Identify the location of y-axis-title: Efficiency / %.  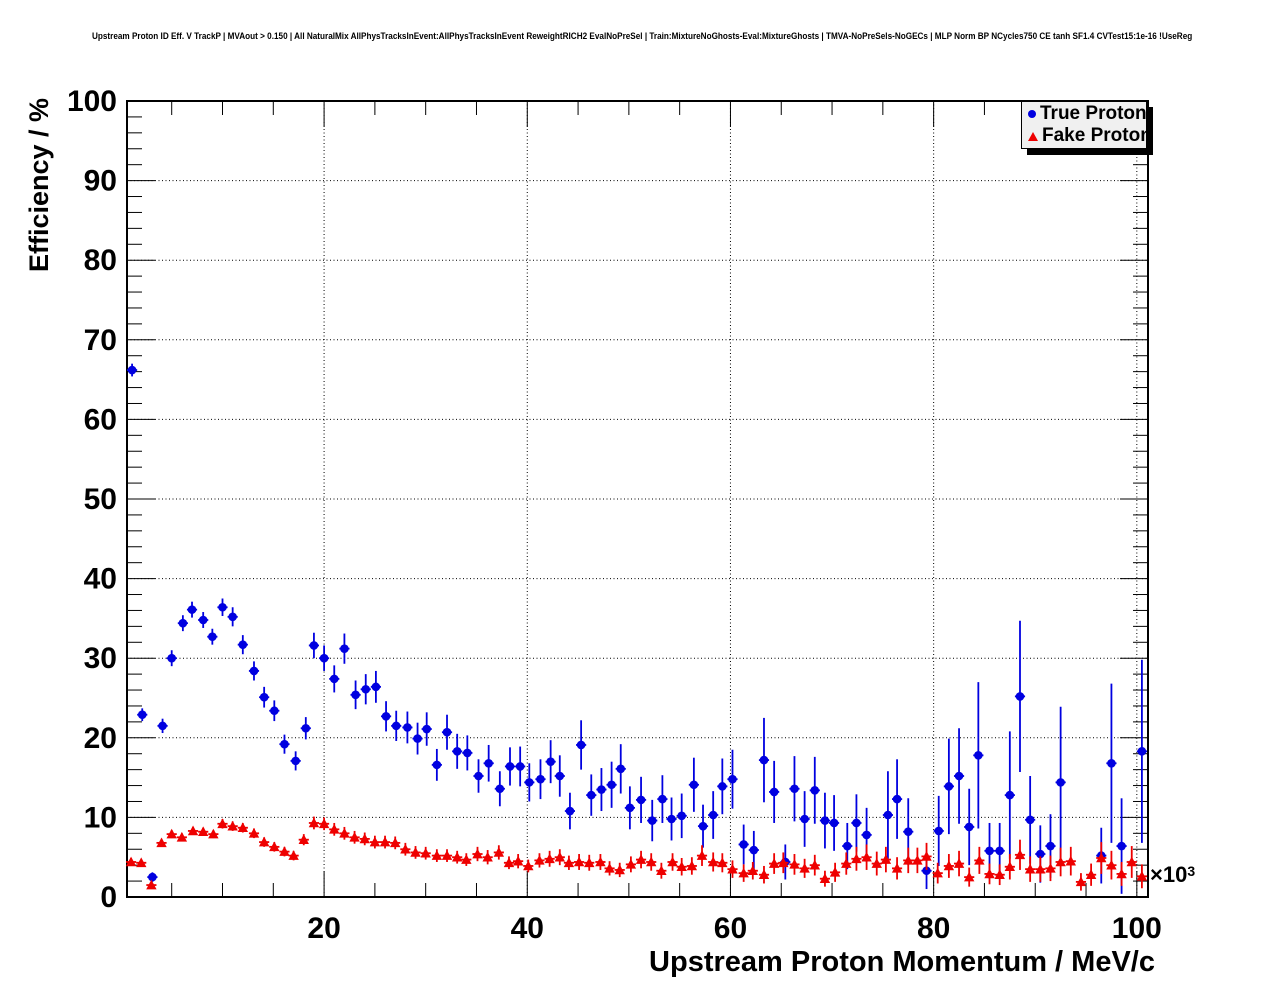
(39, 184).